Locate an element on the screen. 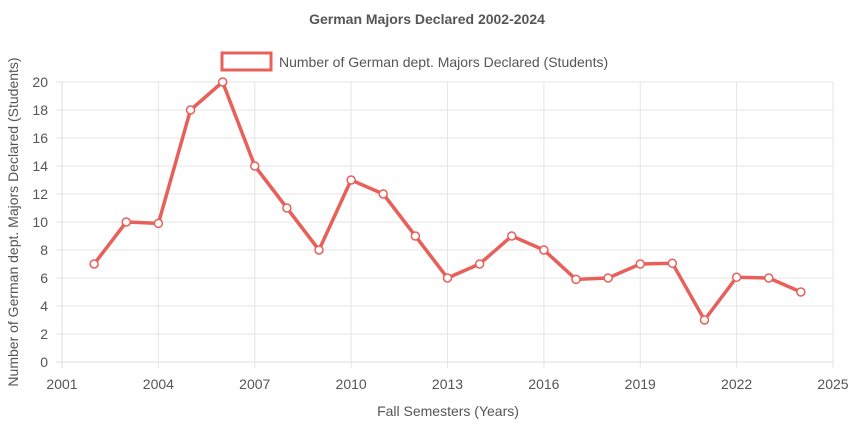 Image resolution: width=854 pixels, height=427 pixels. x-tick-label: 2016 is located at coordinates (543, 384).